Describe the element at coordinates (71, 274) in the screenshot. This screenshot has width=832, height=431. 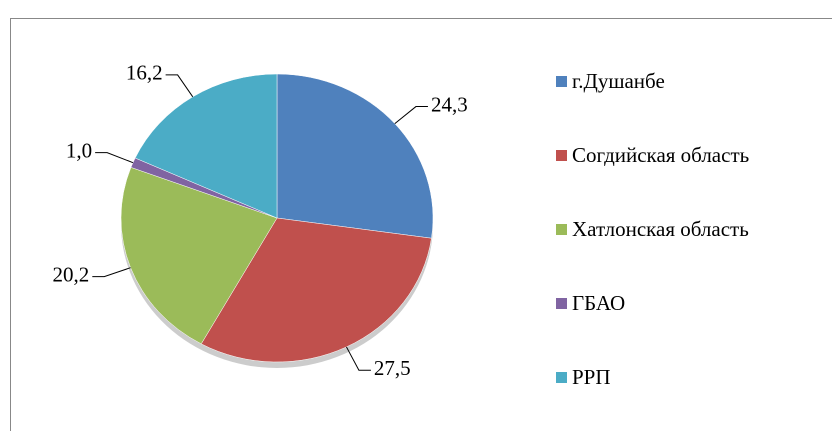
I see `data-label: 20,2` at that location.